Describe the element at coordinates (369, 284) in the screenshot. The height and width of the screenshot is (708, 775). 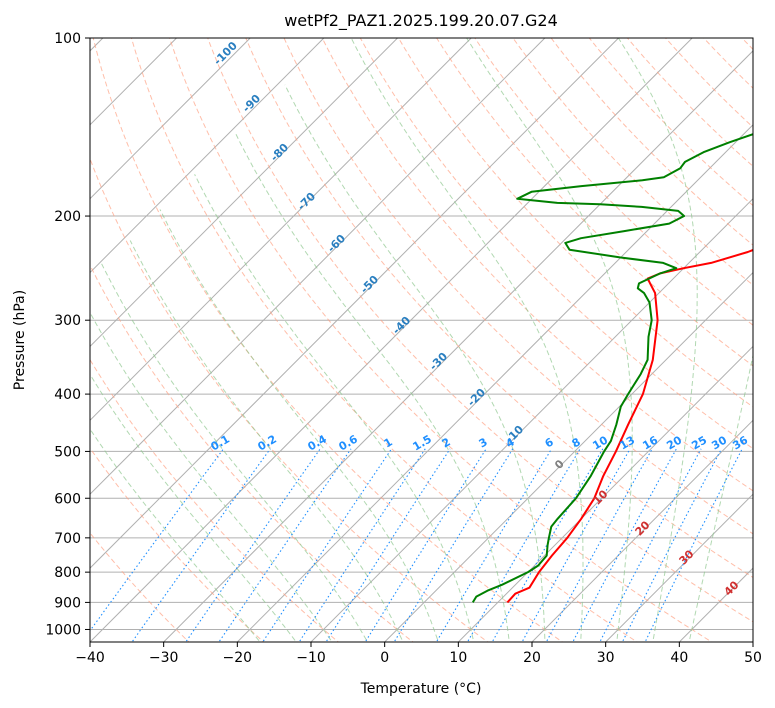
I see `dry-adiabat-label: -50` at that location.